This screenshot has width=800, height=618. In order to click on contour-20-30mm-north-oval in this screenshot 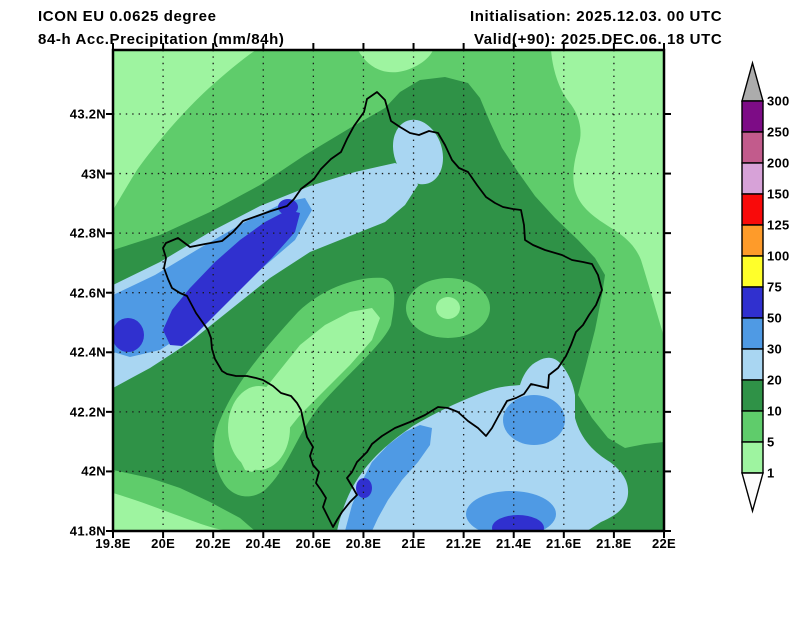, I will do `click(418, 152)`.